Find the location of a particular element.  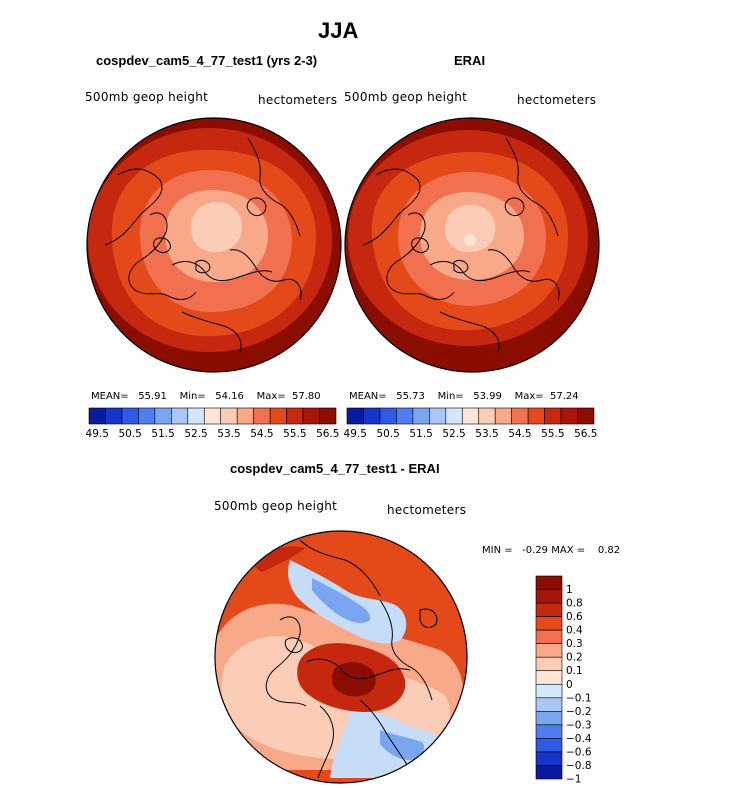

panel1-min-value: 54.16 is located at coordinates (229, 396).